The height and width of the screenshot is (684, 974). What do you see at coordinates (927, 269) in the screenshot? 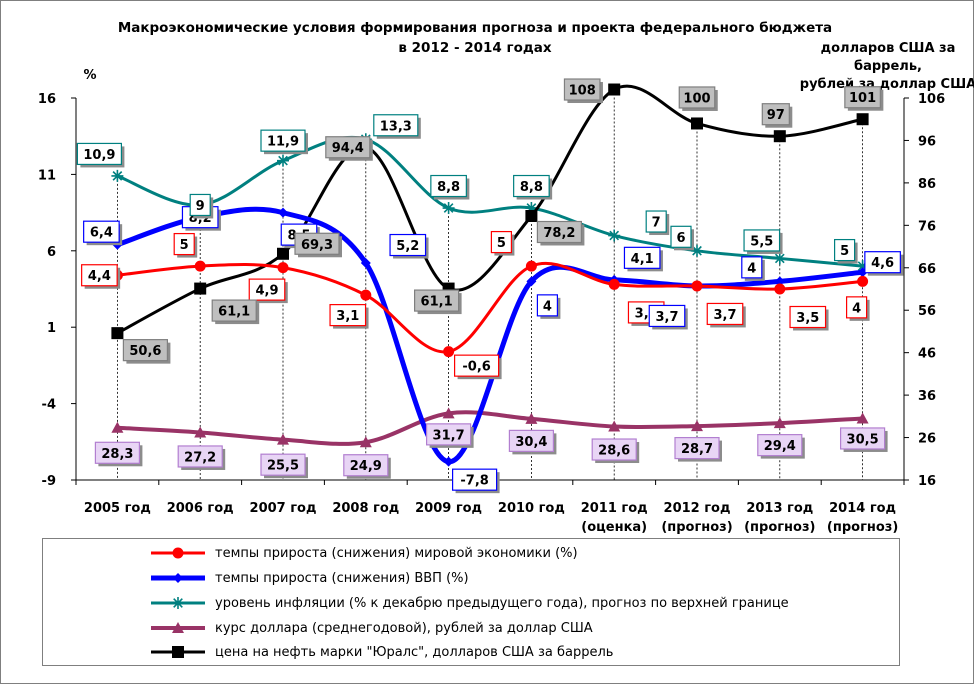
I see `right-tick-label: 66` at bounding box center [927, 269].